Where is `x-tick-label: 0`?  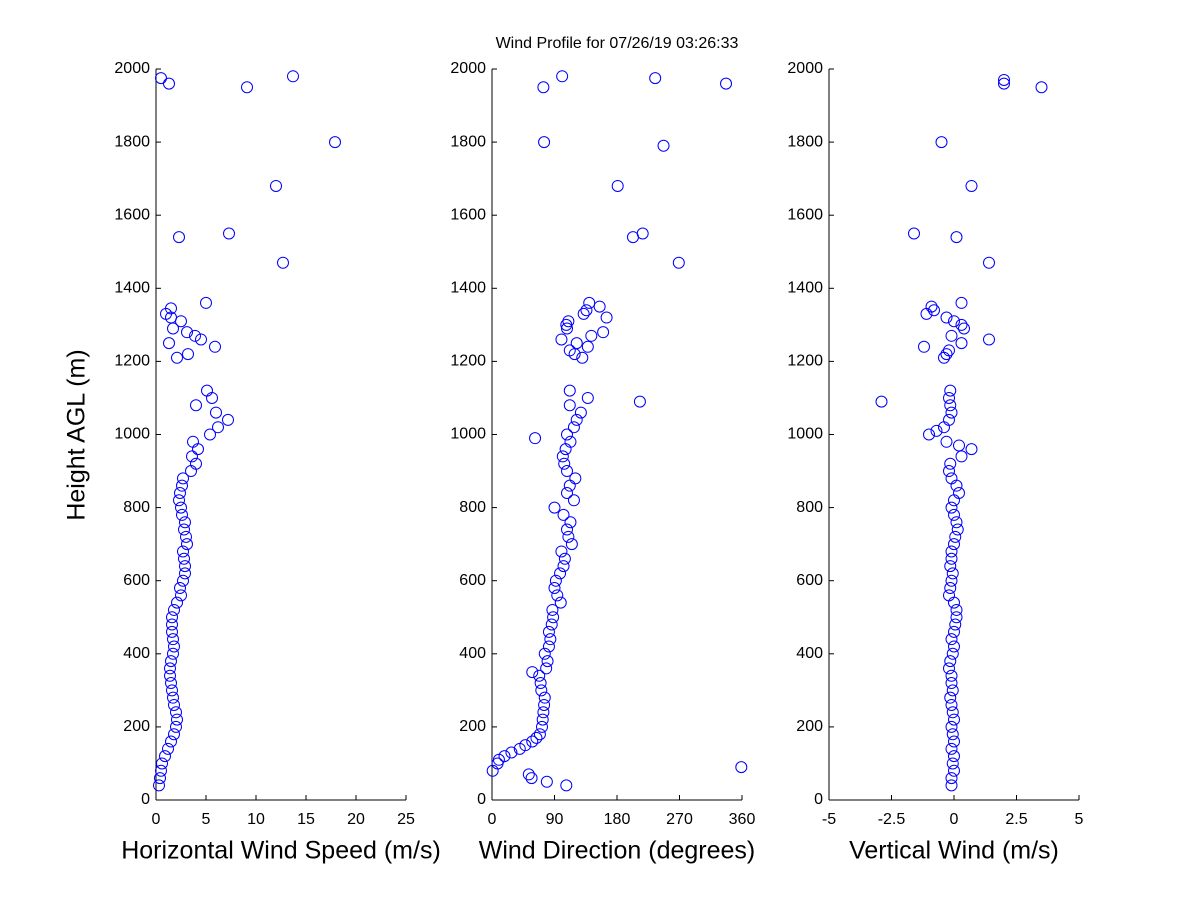
x-tick-label: 0 is located at coordinates (156, 819).